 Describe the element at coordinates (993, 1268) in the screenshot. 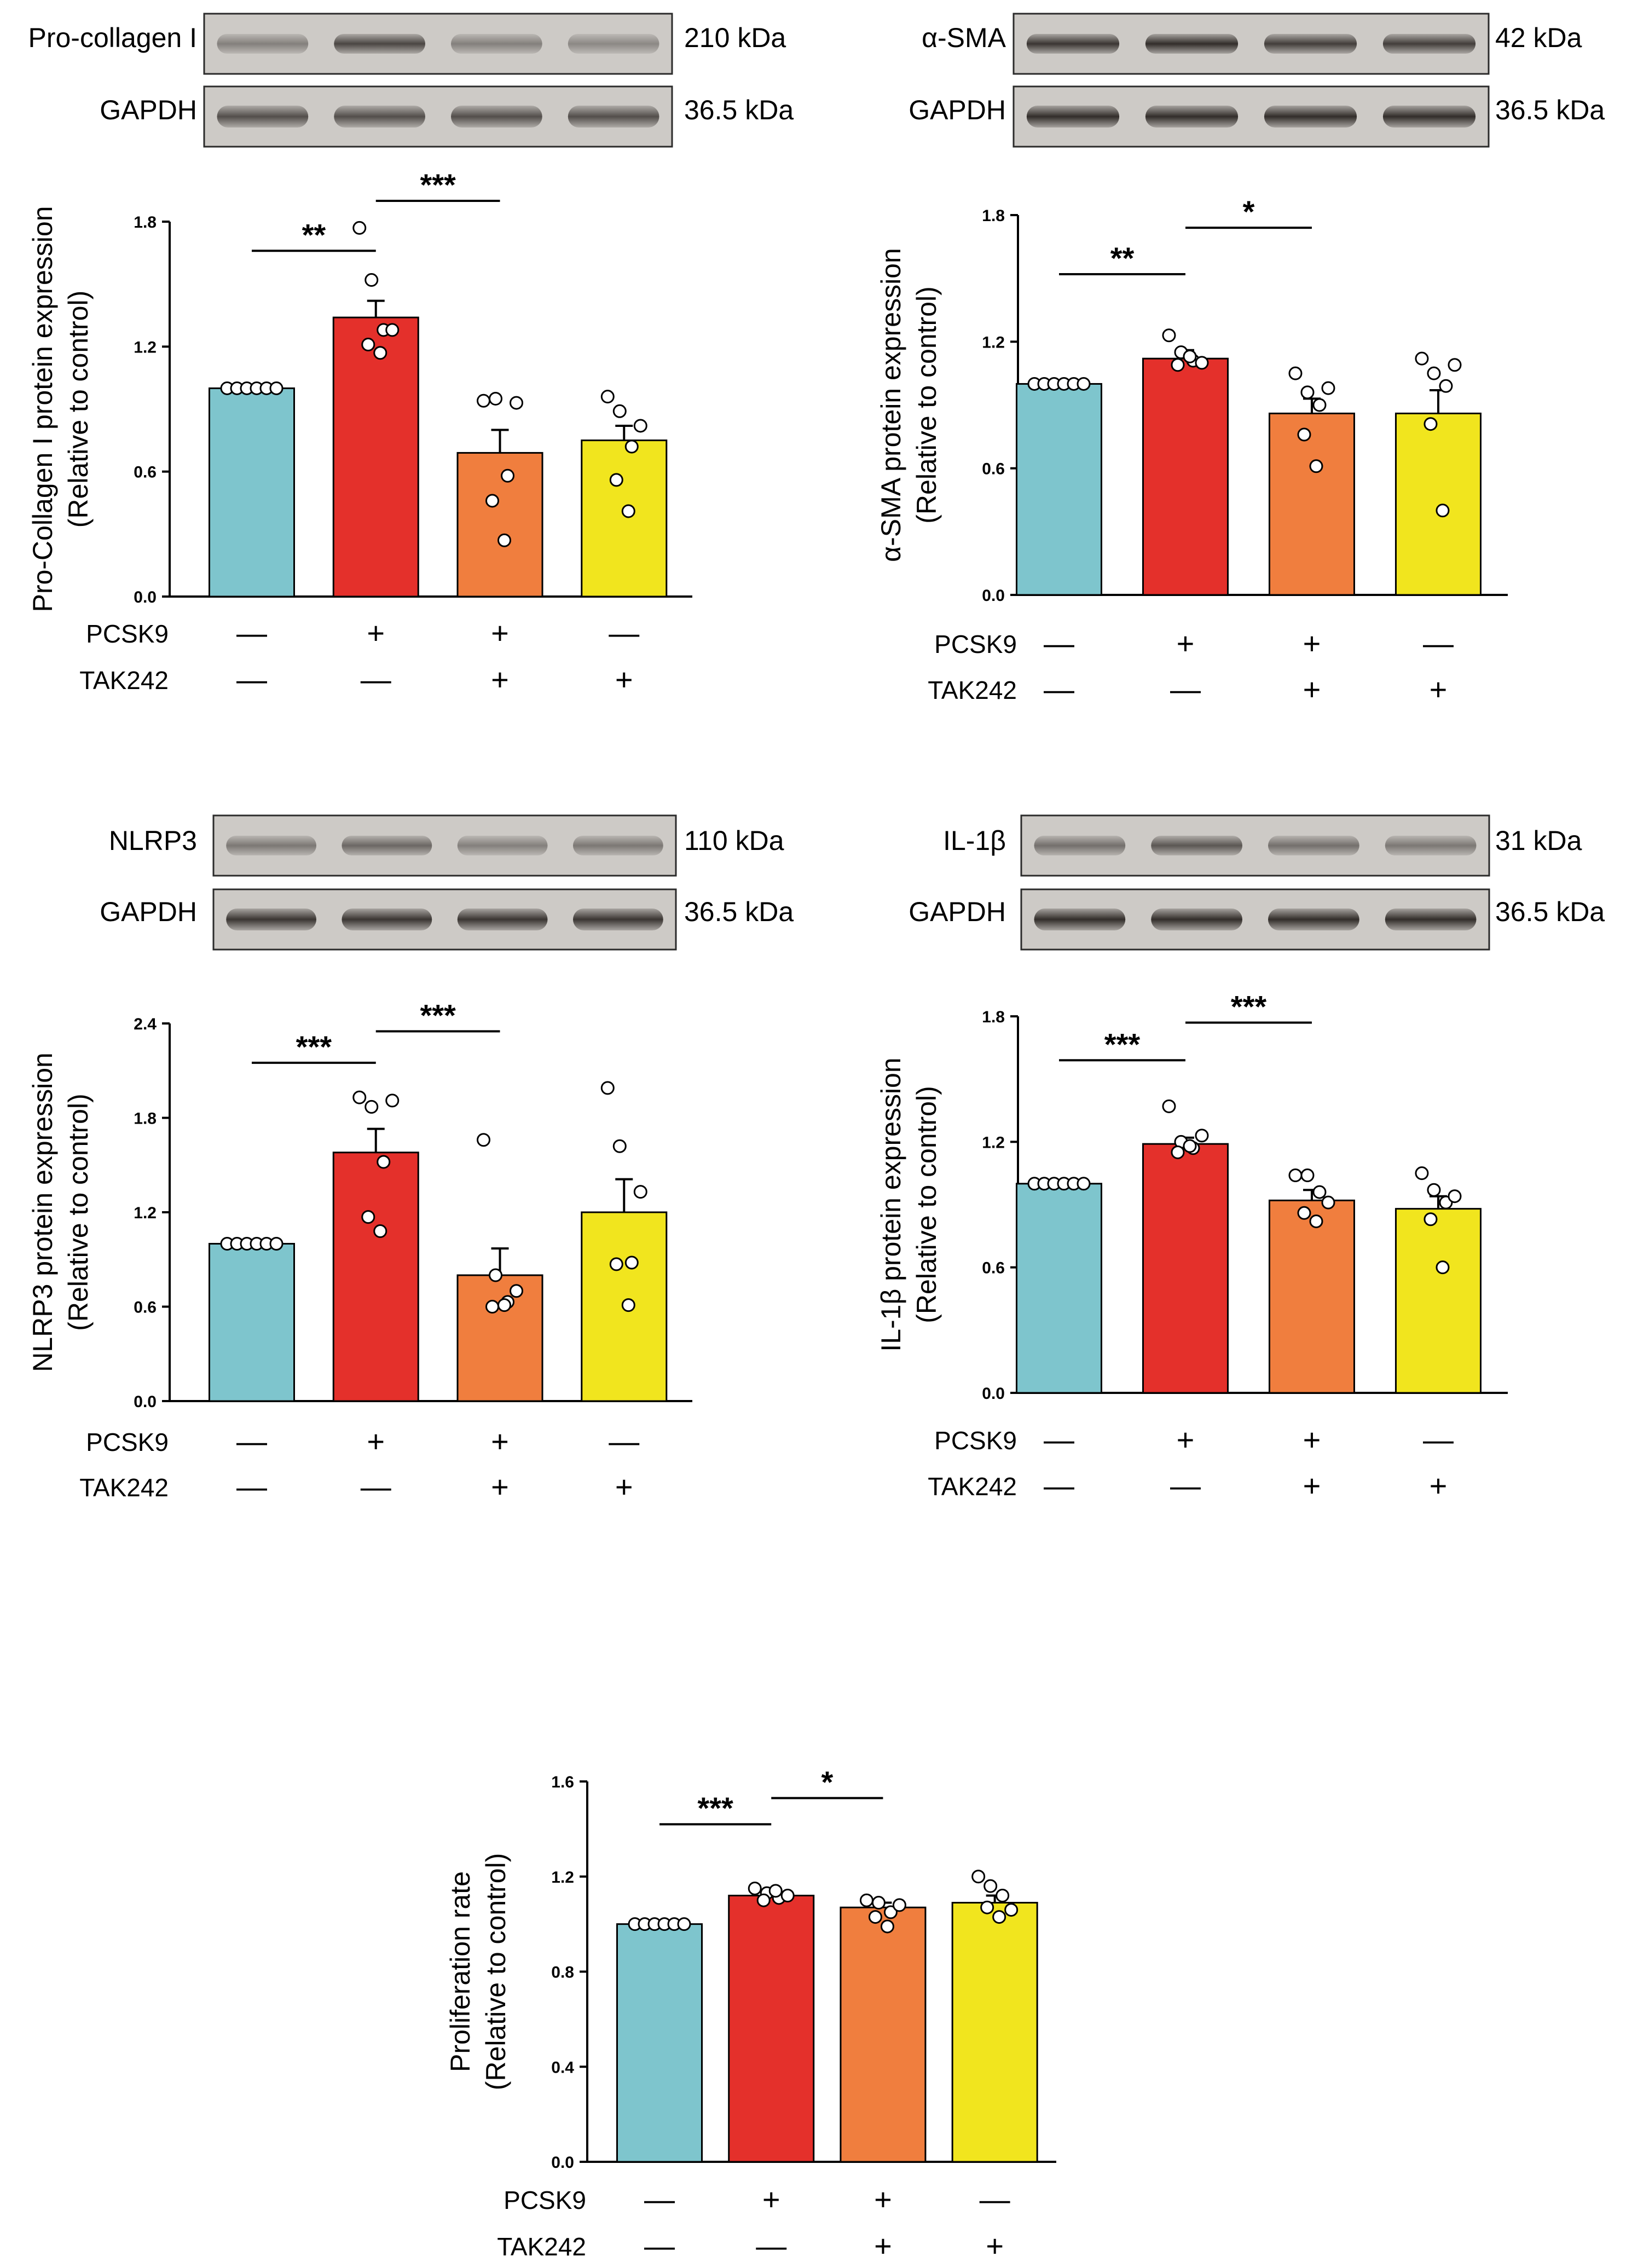

I see `y-tick-label: 0.6` at that location.